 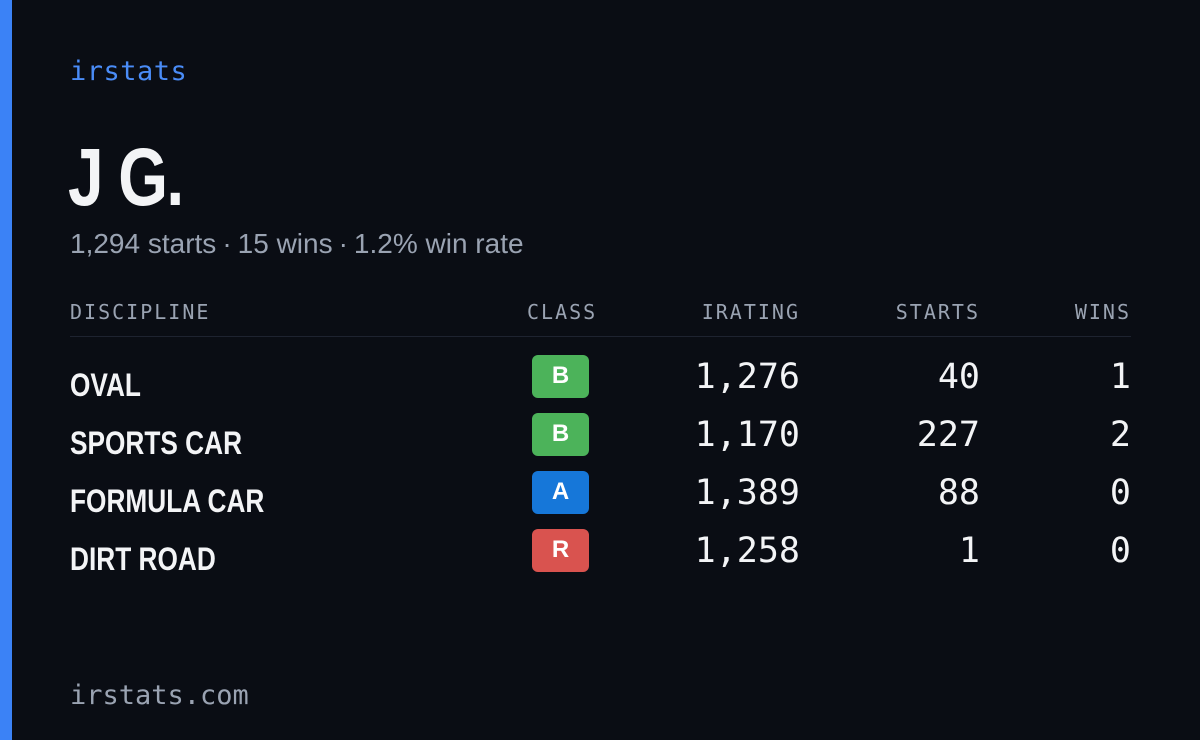 What do you see at coordinates (969, 551) in the screenshot?
I see `starts-value: 1` at bounding box center [969, 551].